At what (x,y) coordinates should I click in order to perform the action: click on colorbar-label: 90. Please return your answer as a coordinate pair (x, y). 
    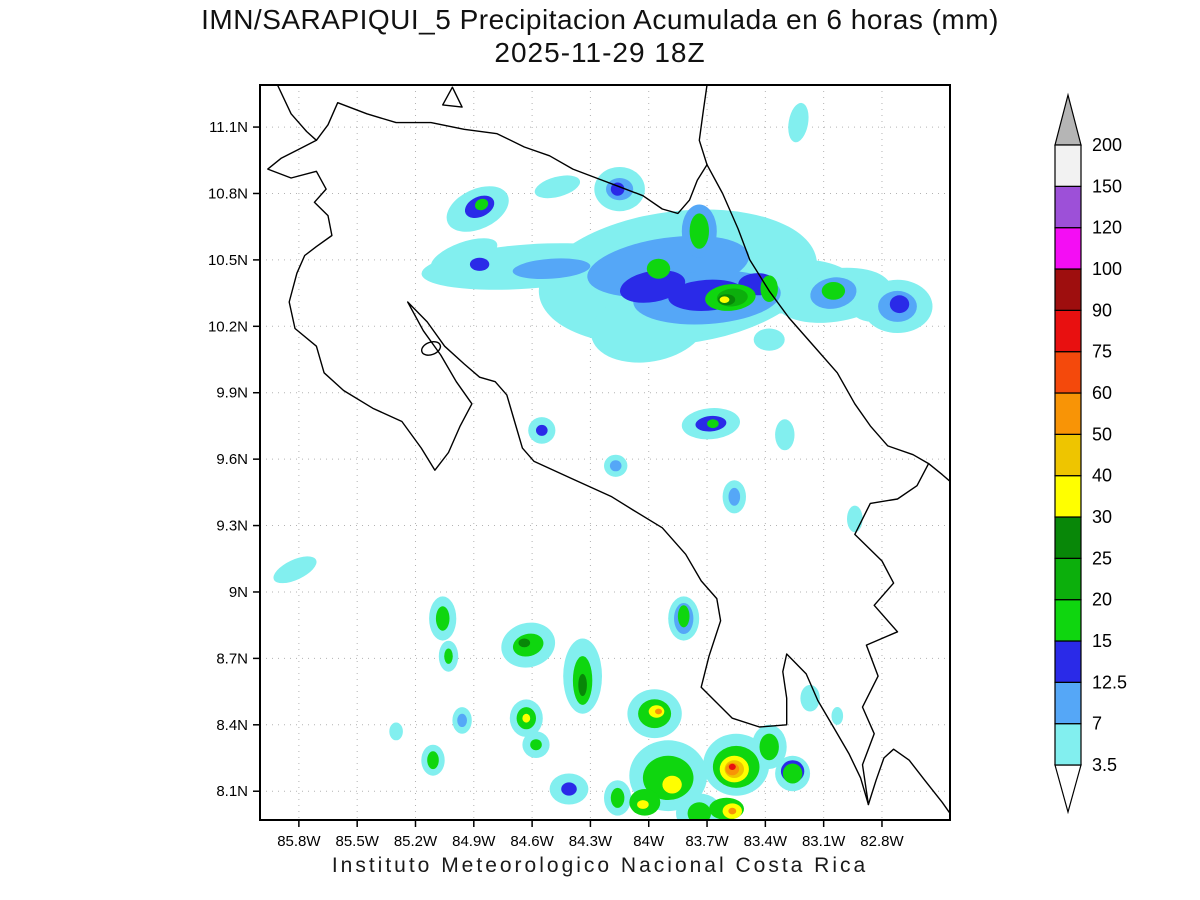
    Looking at the image, I should click on (1102, 310).